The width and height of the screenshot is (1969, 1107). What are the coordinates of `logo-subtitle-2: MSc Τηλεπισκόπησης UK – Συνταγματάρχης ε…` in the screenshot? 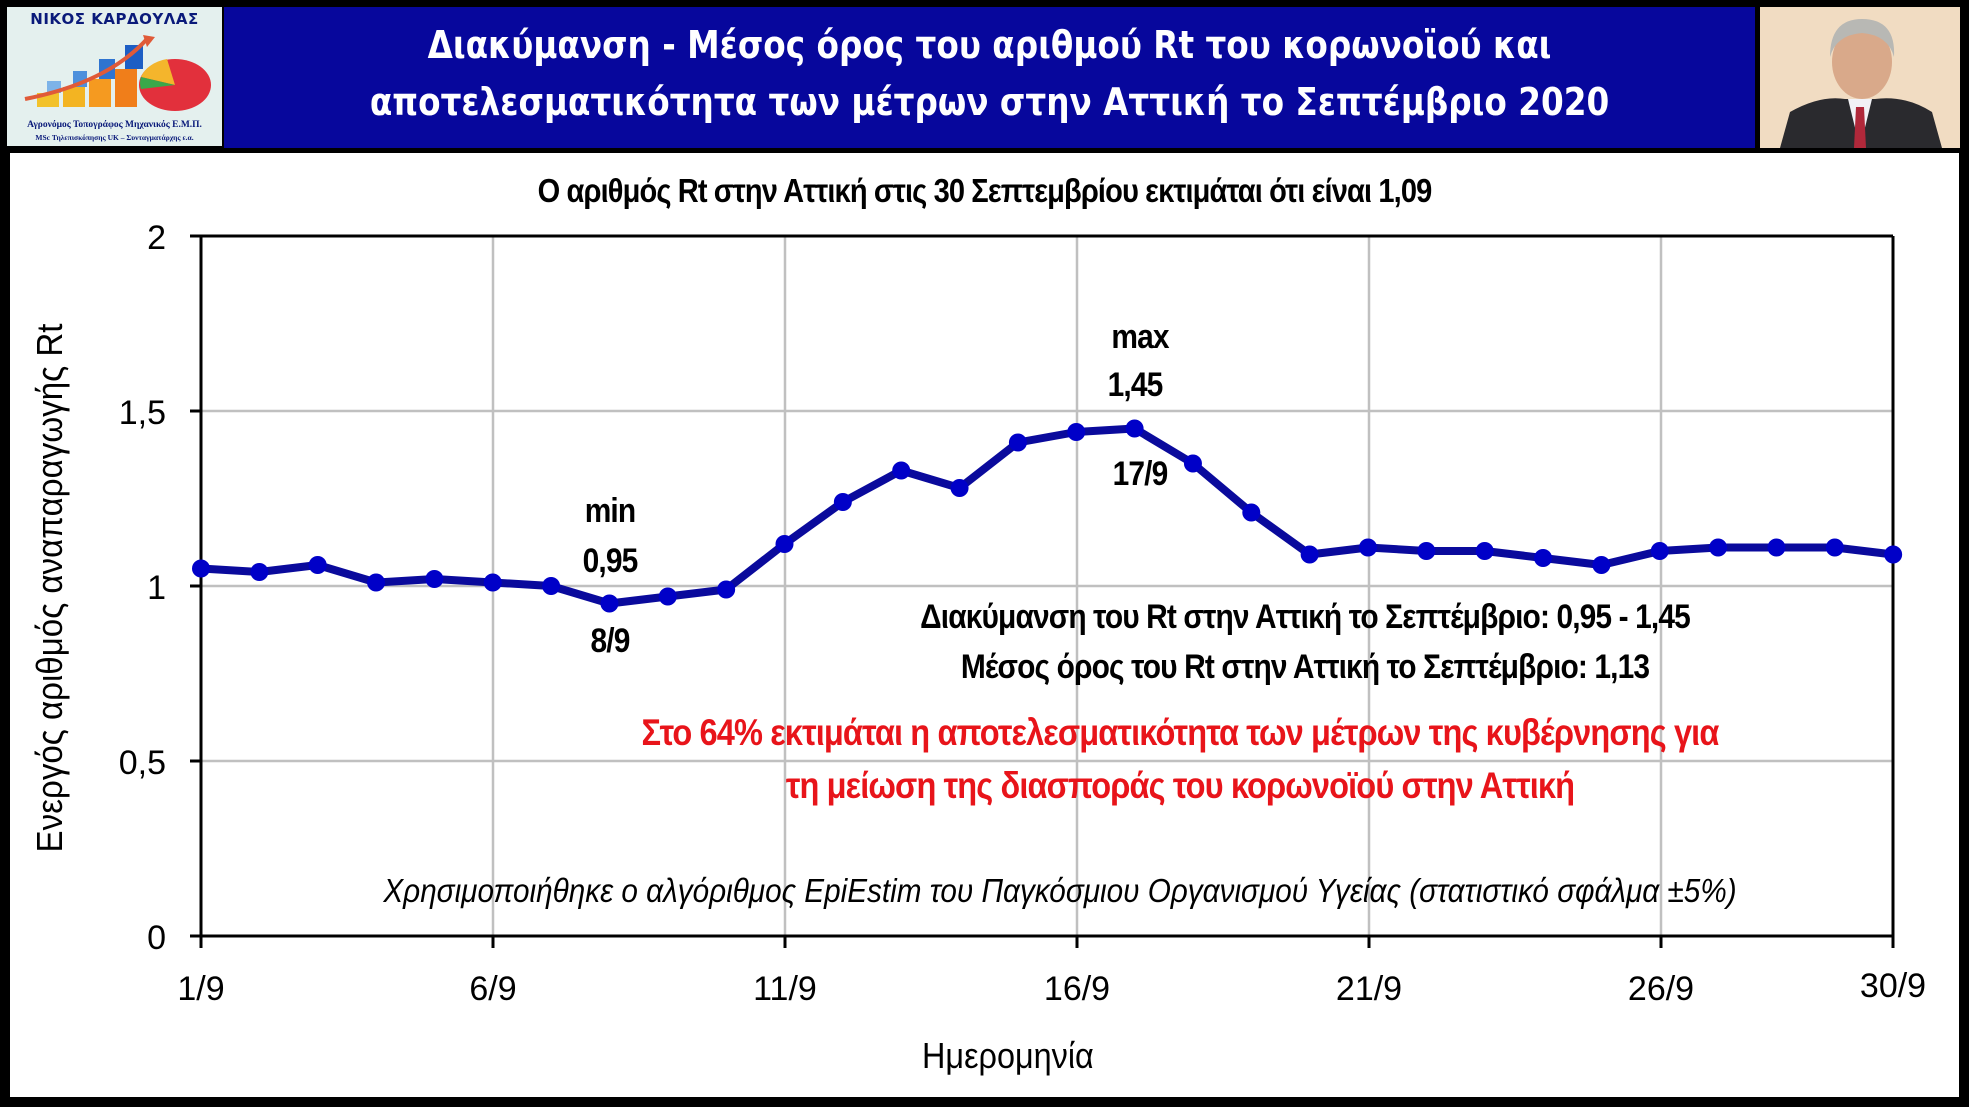 It's located at (114, 137).